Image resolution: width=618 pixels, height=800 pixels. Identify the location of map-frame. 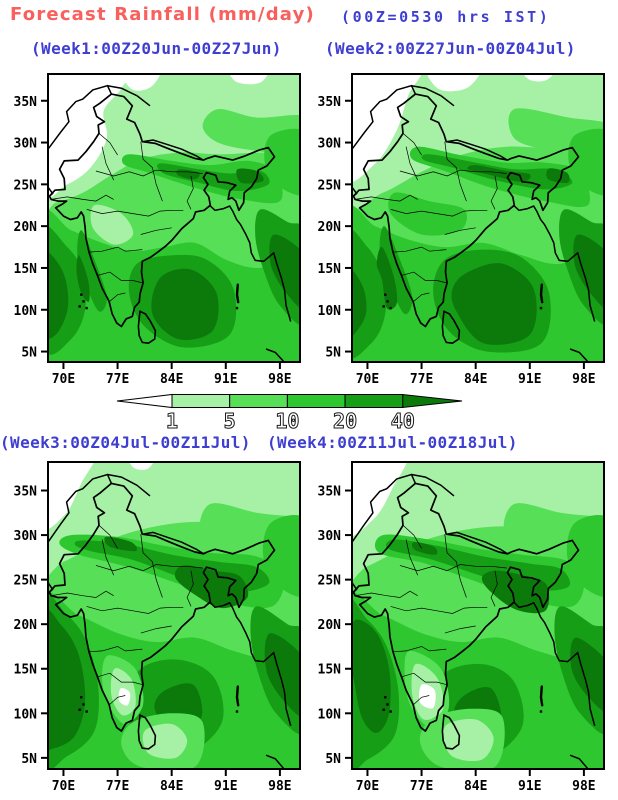
(478, 218).